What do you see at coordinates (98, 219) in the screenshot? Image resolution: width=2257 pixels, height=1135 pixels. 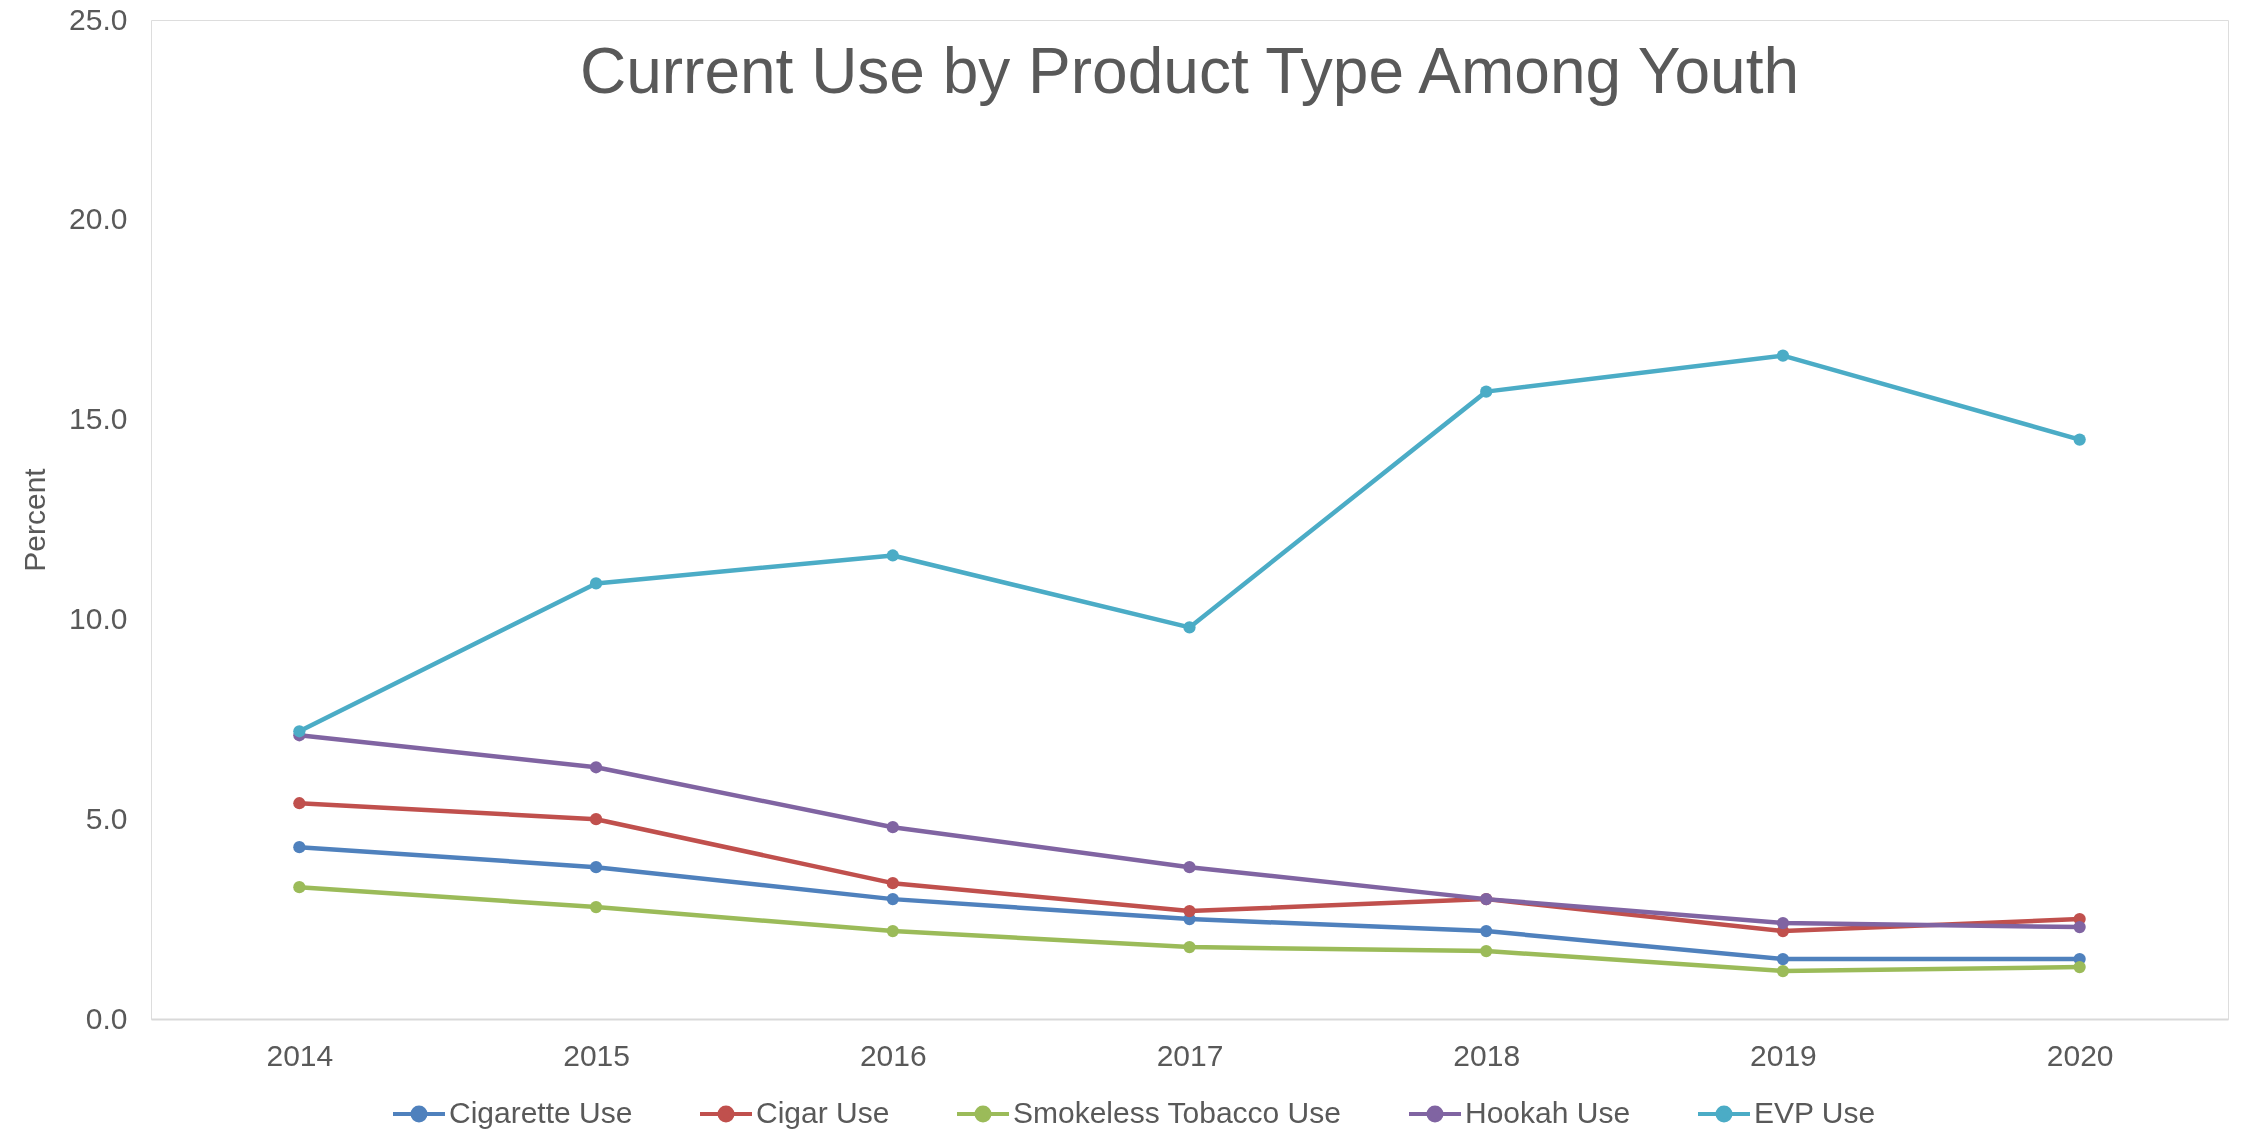 I see `y-tick-label: 20.0` at bounding box center [98, 219].